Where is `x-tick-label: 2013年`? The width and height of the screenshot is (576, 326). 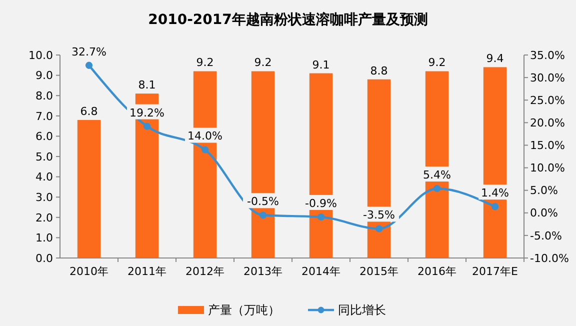
x-tick-label: 2013年 is located at coordinates (263, 271).